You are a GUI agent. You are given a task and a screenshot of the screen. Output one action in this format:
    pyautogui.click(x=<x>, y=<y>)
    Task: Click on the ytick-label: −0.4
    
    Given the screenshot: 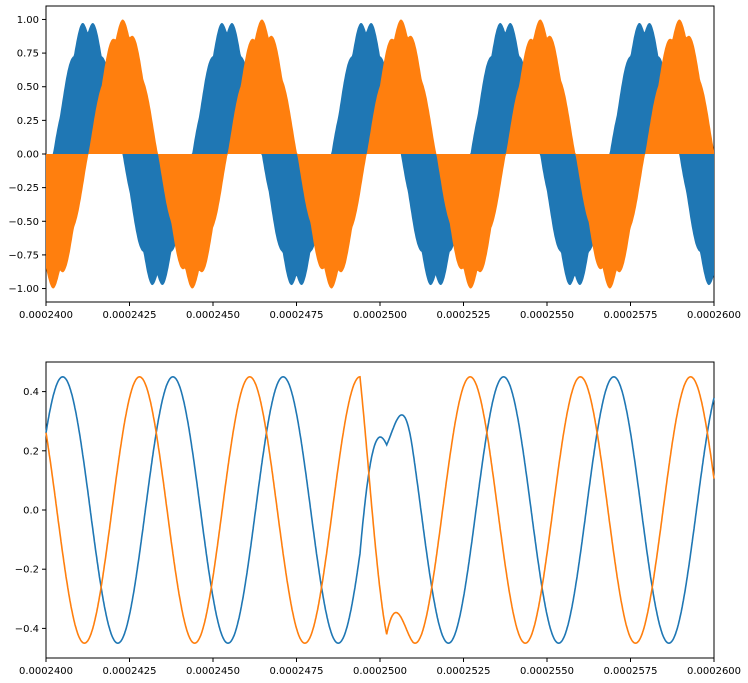 What is the action you would take?
    pyautogui.click(x=27, y=629)
    